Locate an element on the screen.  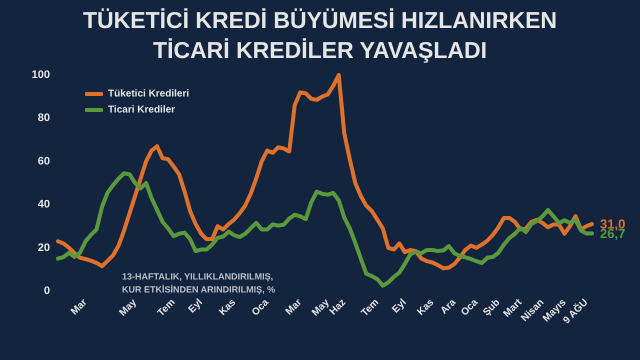
x-tick-label: Ara is located at coordinates (448, 306).